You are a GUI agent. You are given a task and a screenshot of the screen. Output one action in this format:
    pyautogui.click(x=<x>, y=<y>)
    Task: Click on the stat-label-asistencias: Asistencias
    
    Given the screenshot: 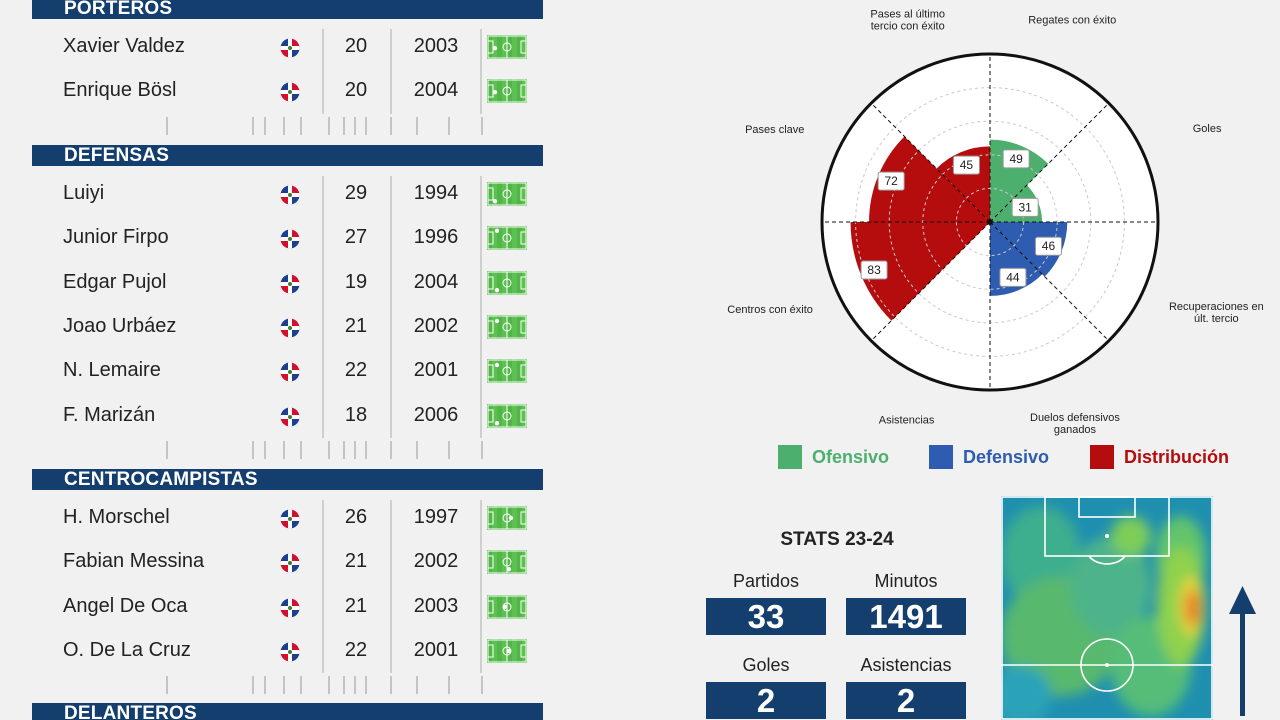 What is the action you would take?
    pyautogui.click(x=906, y=665)
    